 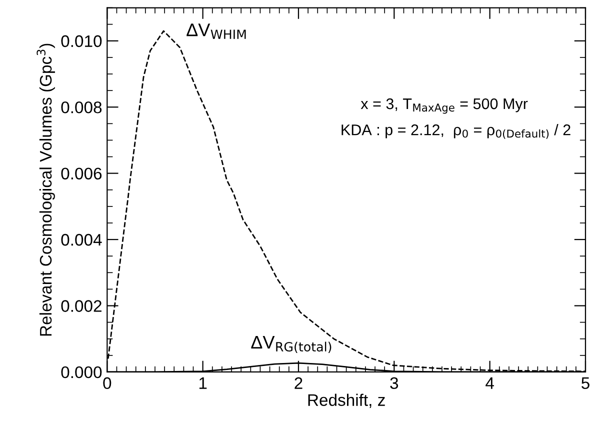 What do you see at coordinates (81, 174) in the screenshot?
I see `y-tick-label: 0.006` at bounding box center [81, 174].